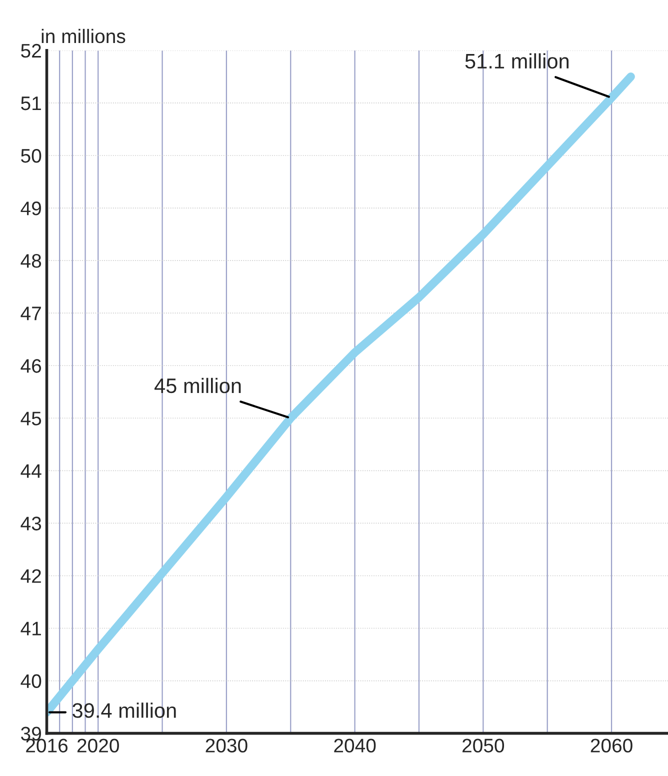 Image resolution: width=668 pixels, height=776 pixels. Describe the element at coordinates (31, 366) in the screenshot. I see `y-tick-label: 46` at that location.